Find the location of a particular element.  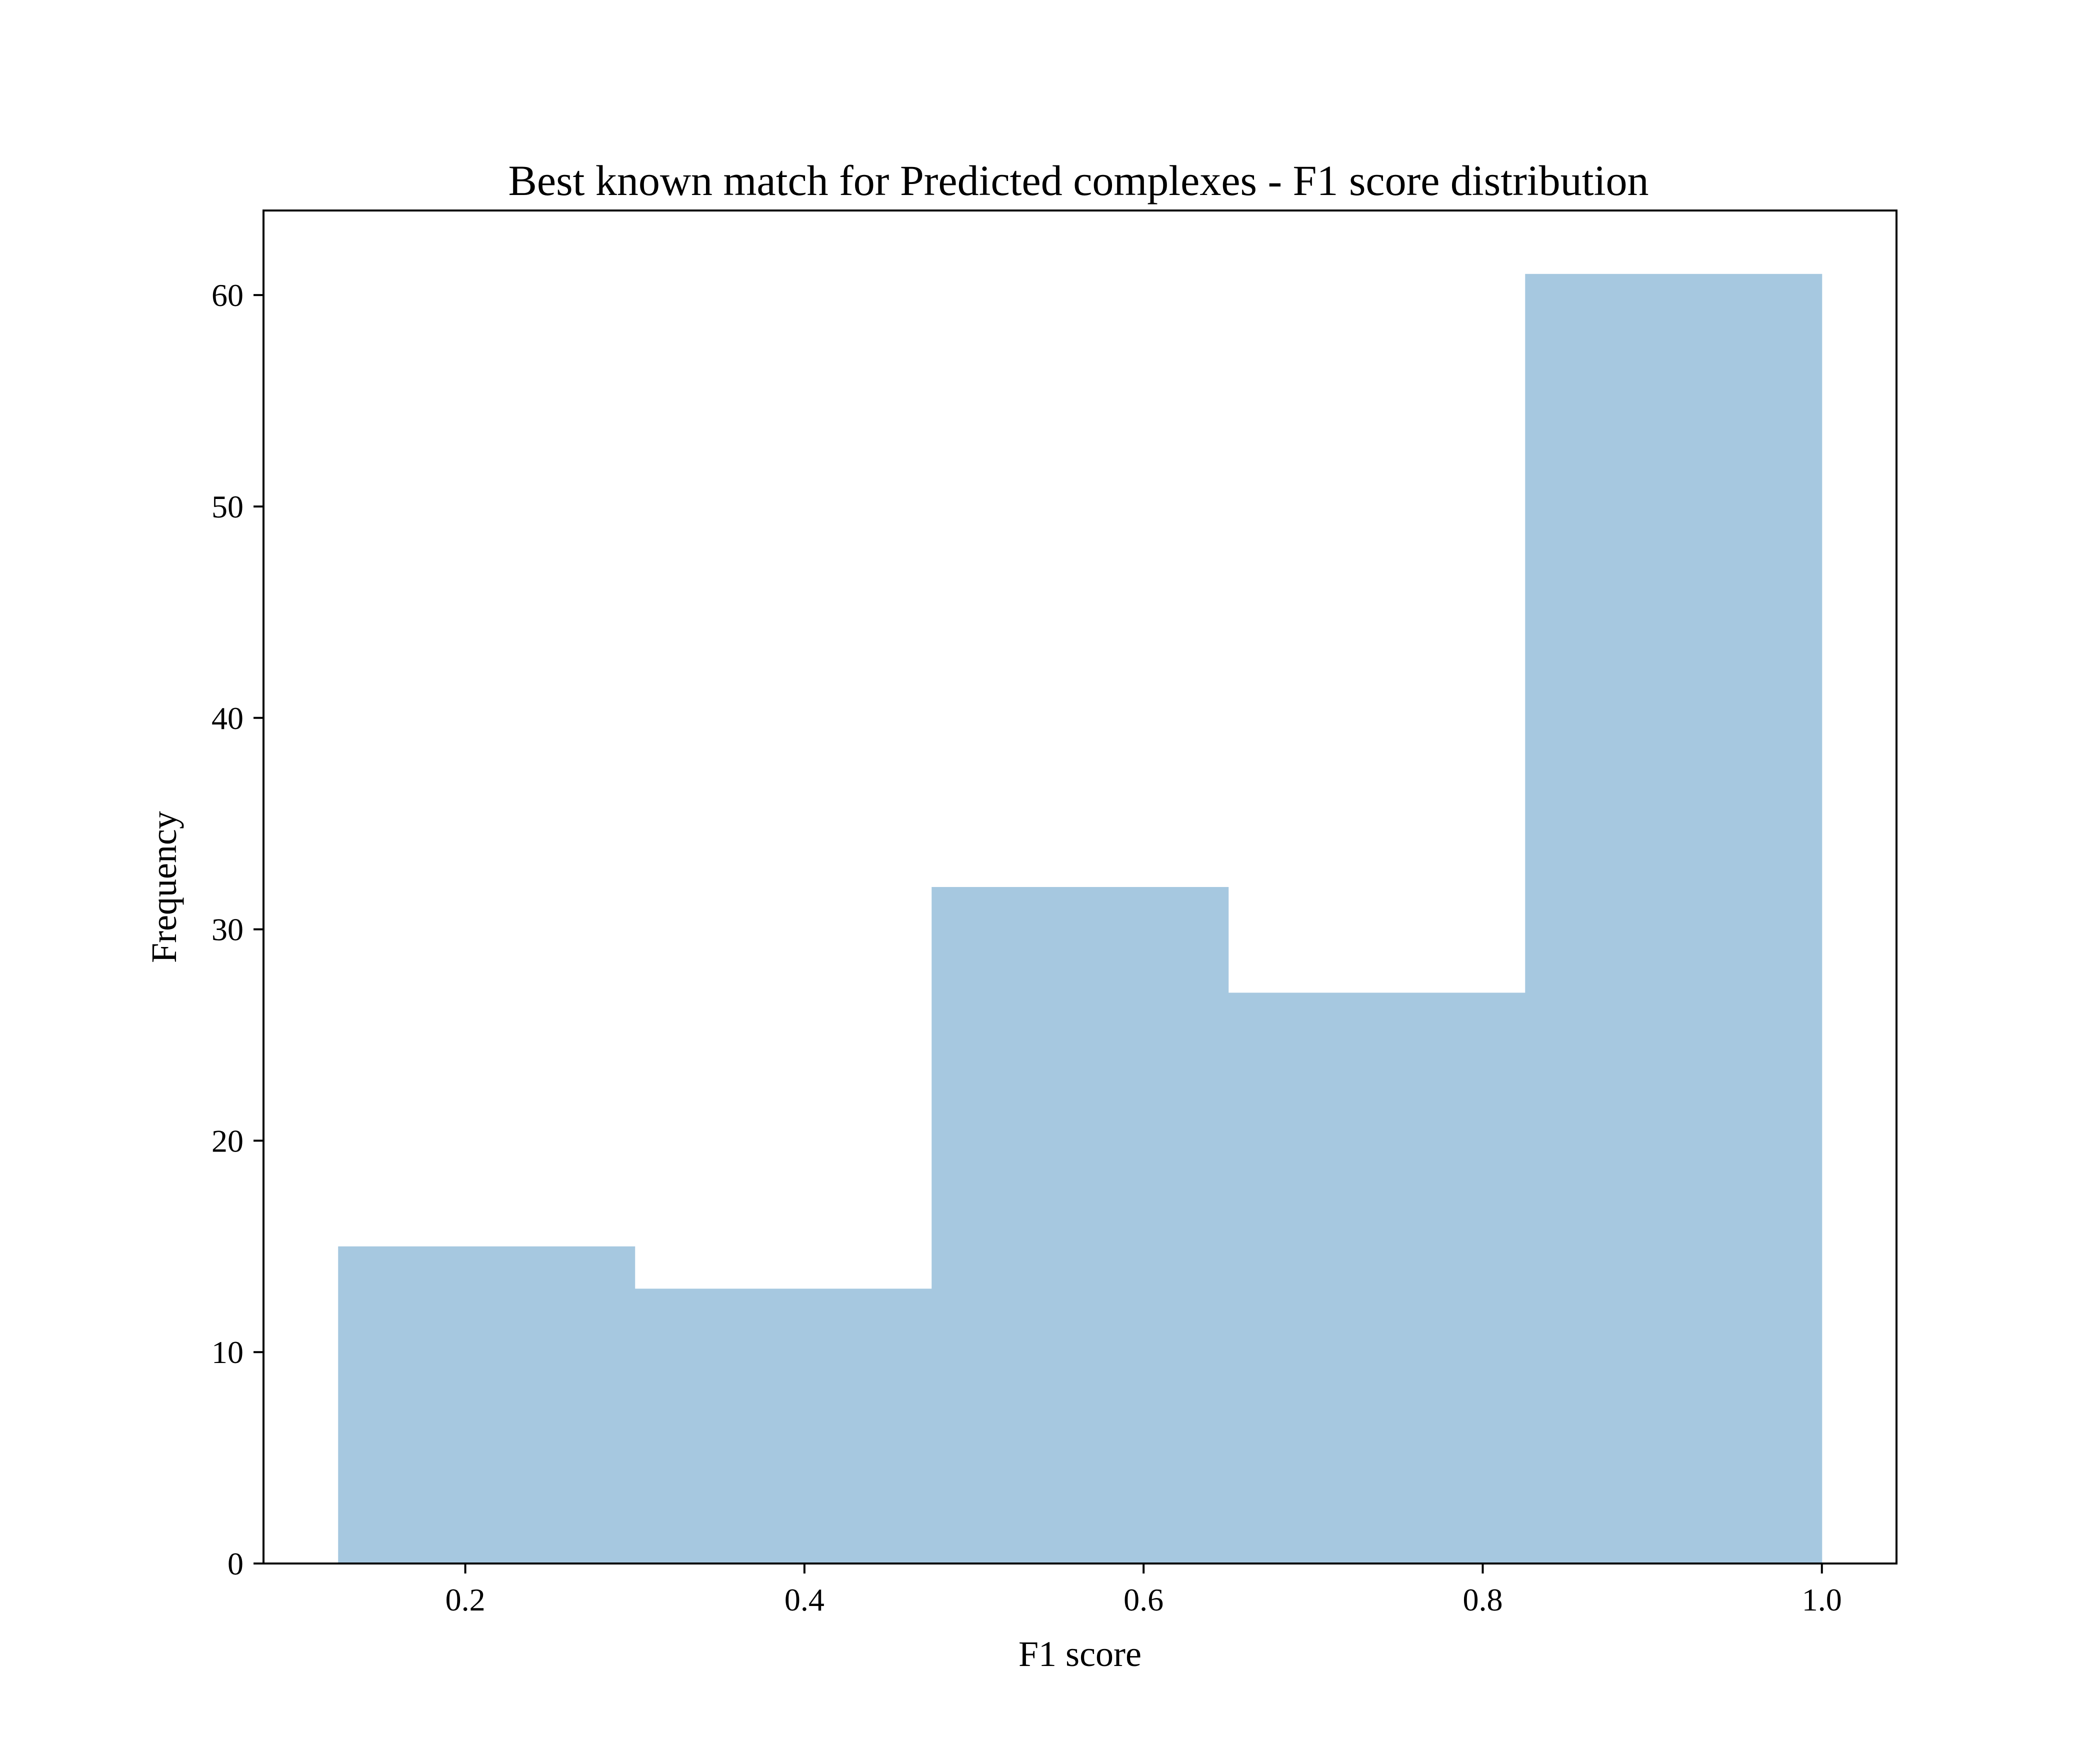

y-tick-label: 60 is located at coordinates (228, 295).